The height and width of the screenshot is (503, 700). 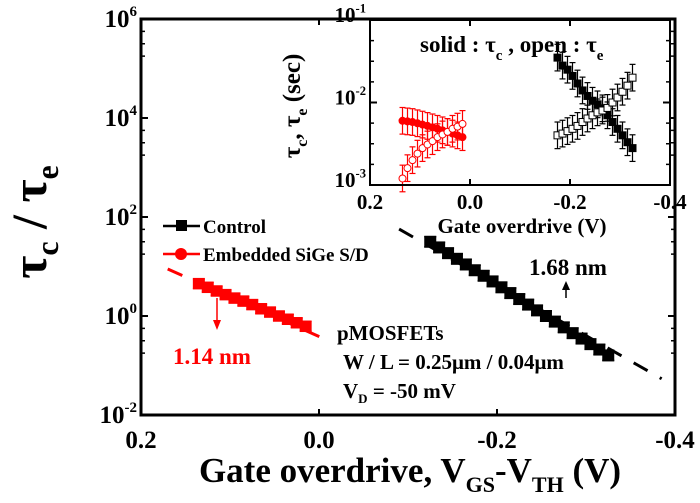 I want to click on inset-y-tick-label: 10⁻¹, so click(x=351, y=14).